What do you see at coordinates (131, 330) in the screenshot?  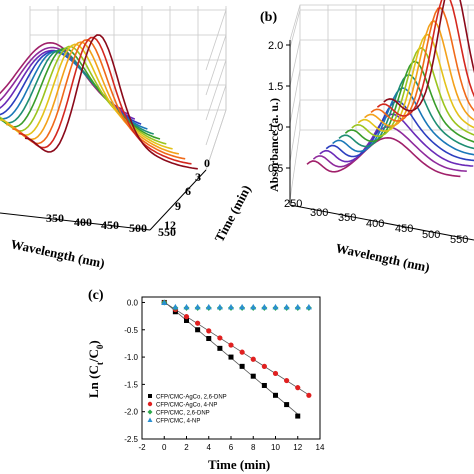 I see `panel-c-y-tick-label: -0.5` at bounding box center [131, 330].